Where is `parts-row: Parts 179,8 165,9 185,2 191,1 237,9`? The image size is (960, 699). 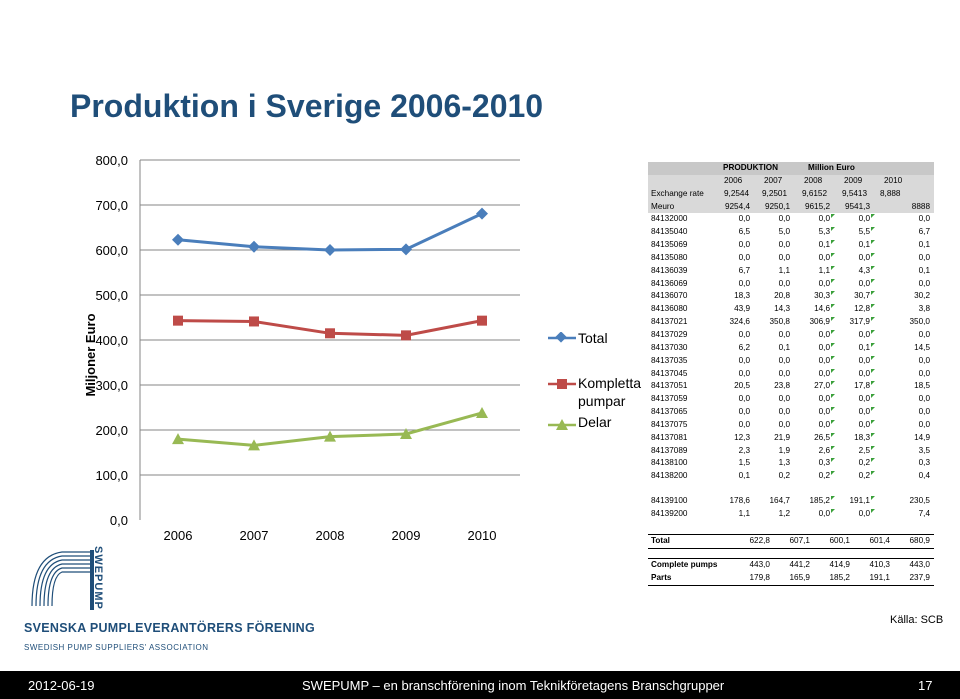 parts-row: Parts 179,8 165,9 185,2 191,1 237,9 is located at coordinates (791, 579).